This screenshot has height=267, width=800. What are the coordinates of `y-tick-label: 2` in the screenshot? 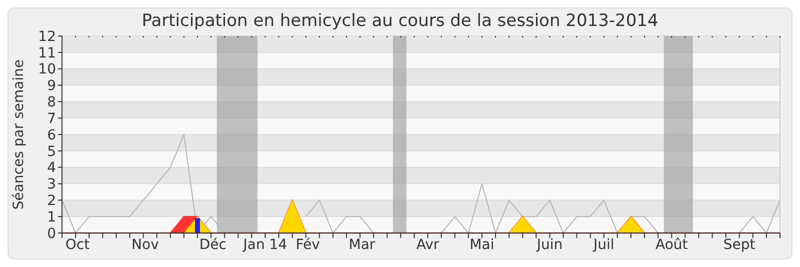 It's located at (51, 201).